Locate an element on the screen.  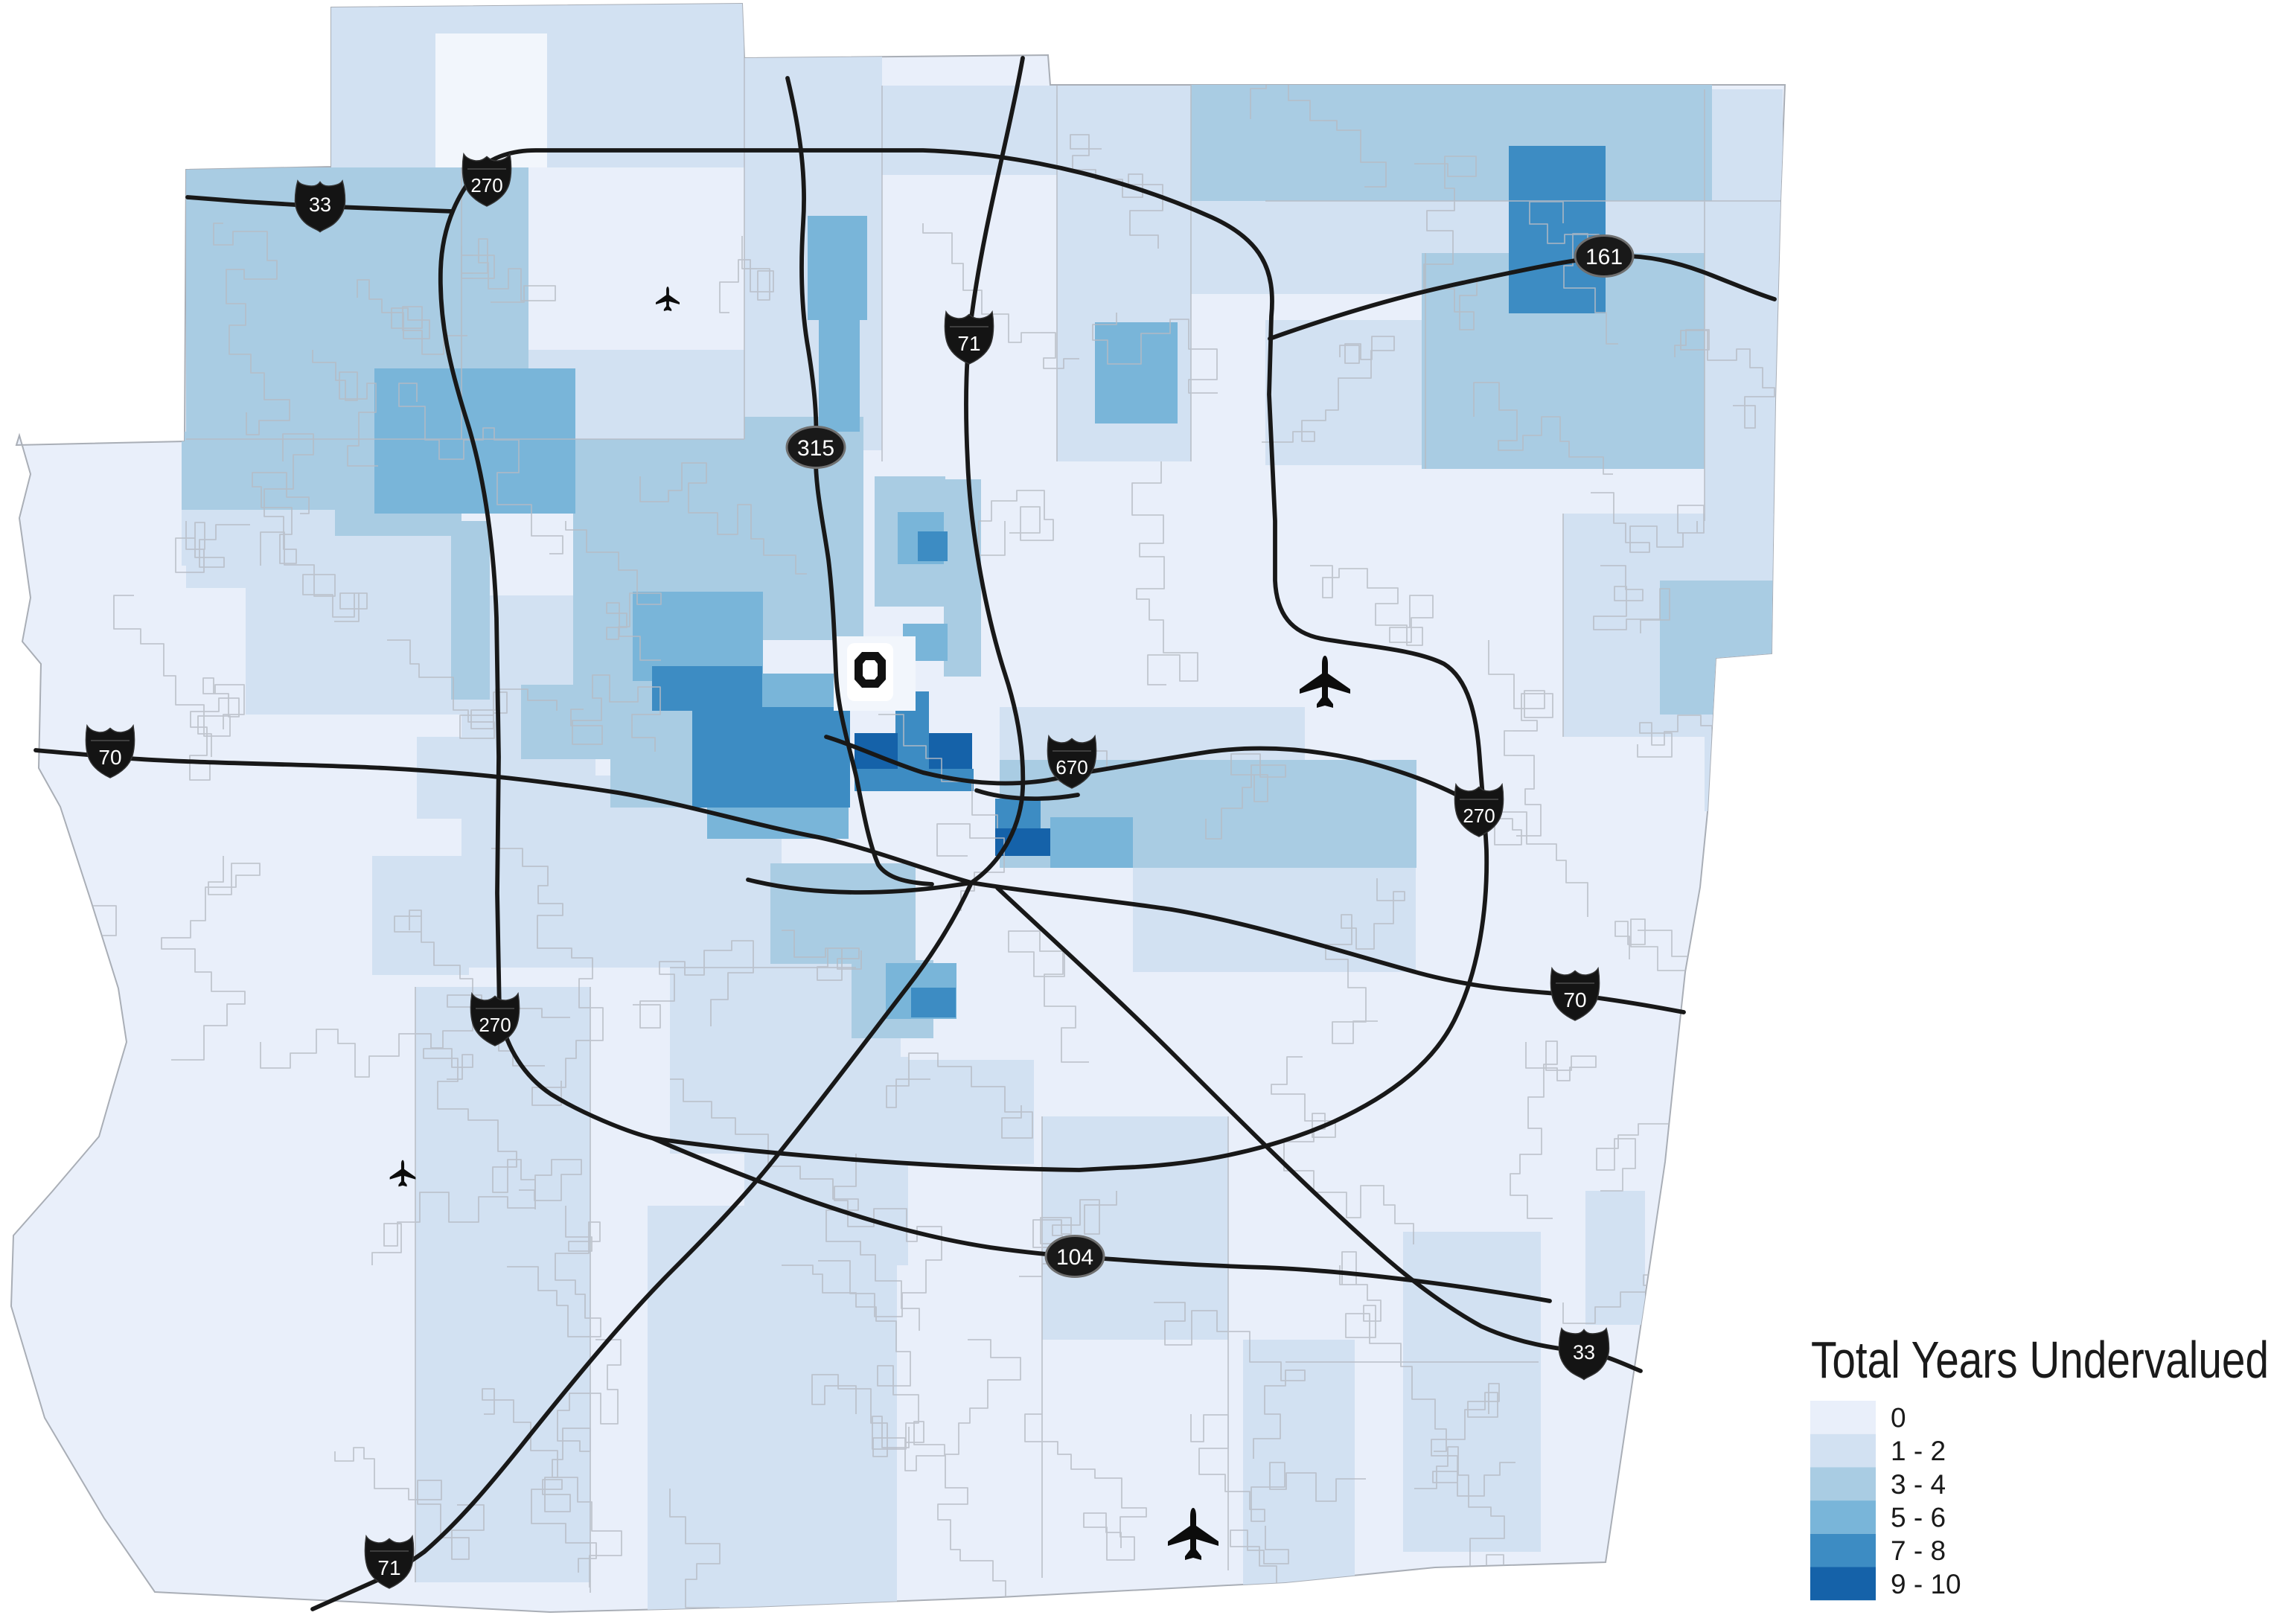
svg-text: 9 - 10 is located at coordinates (1926, 1584).